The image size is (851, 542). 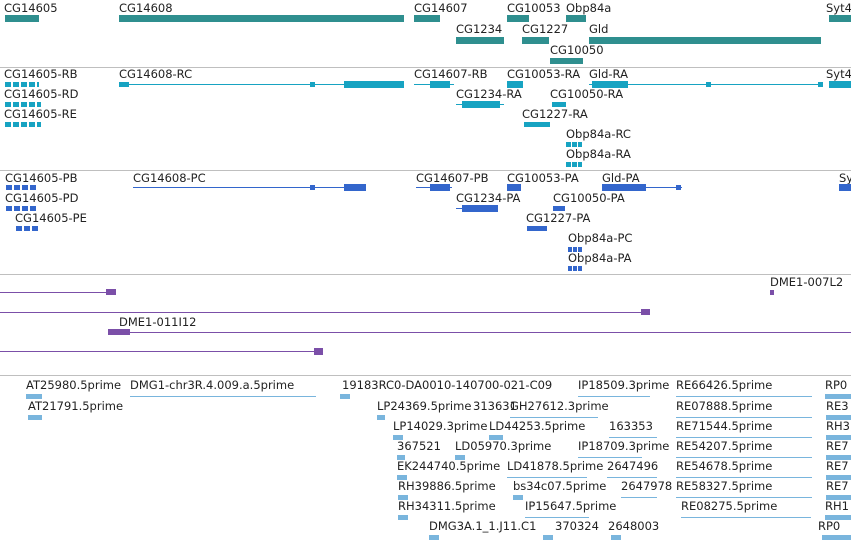 What do you see at coordinates (42, 198) in the screenshot?
I see `protein-label: CG14605-PD` at bounding box center [42, 198].